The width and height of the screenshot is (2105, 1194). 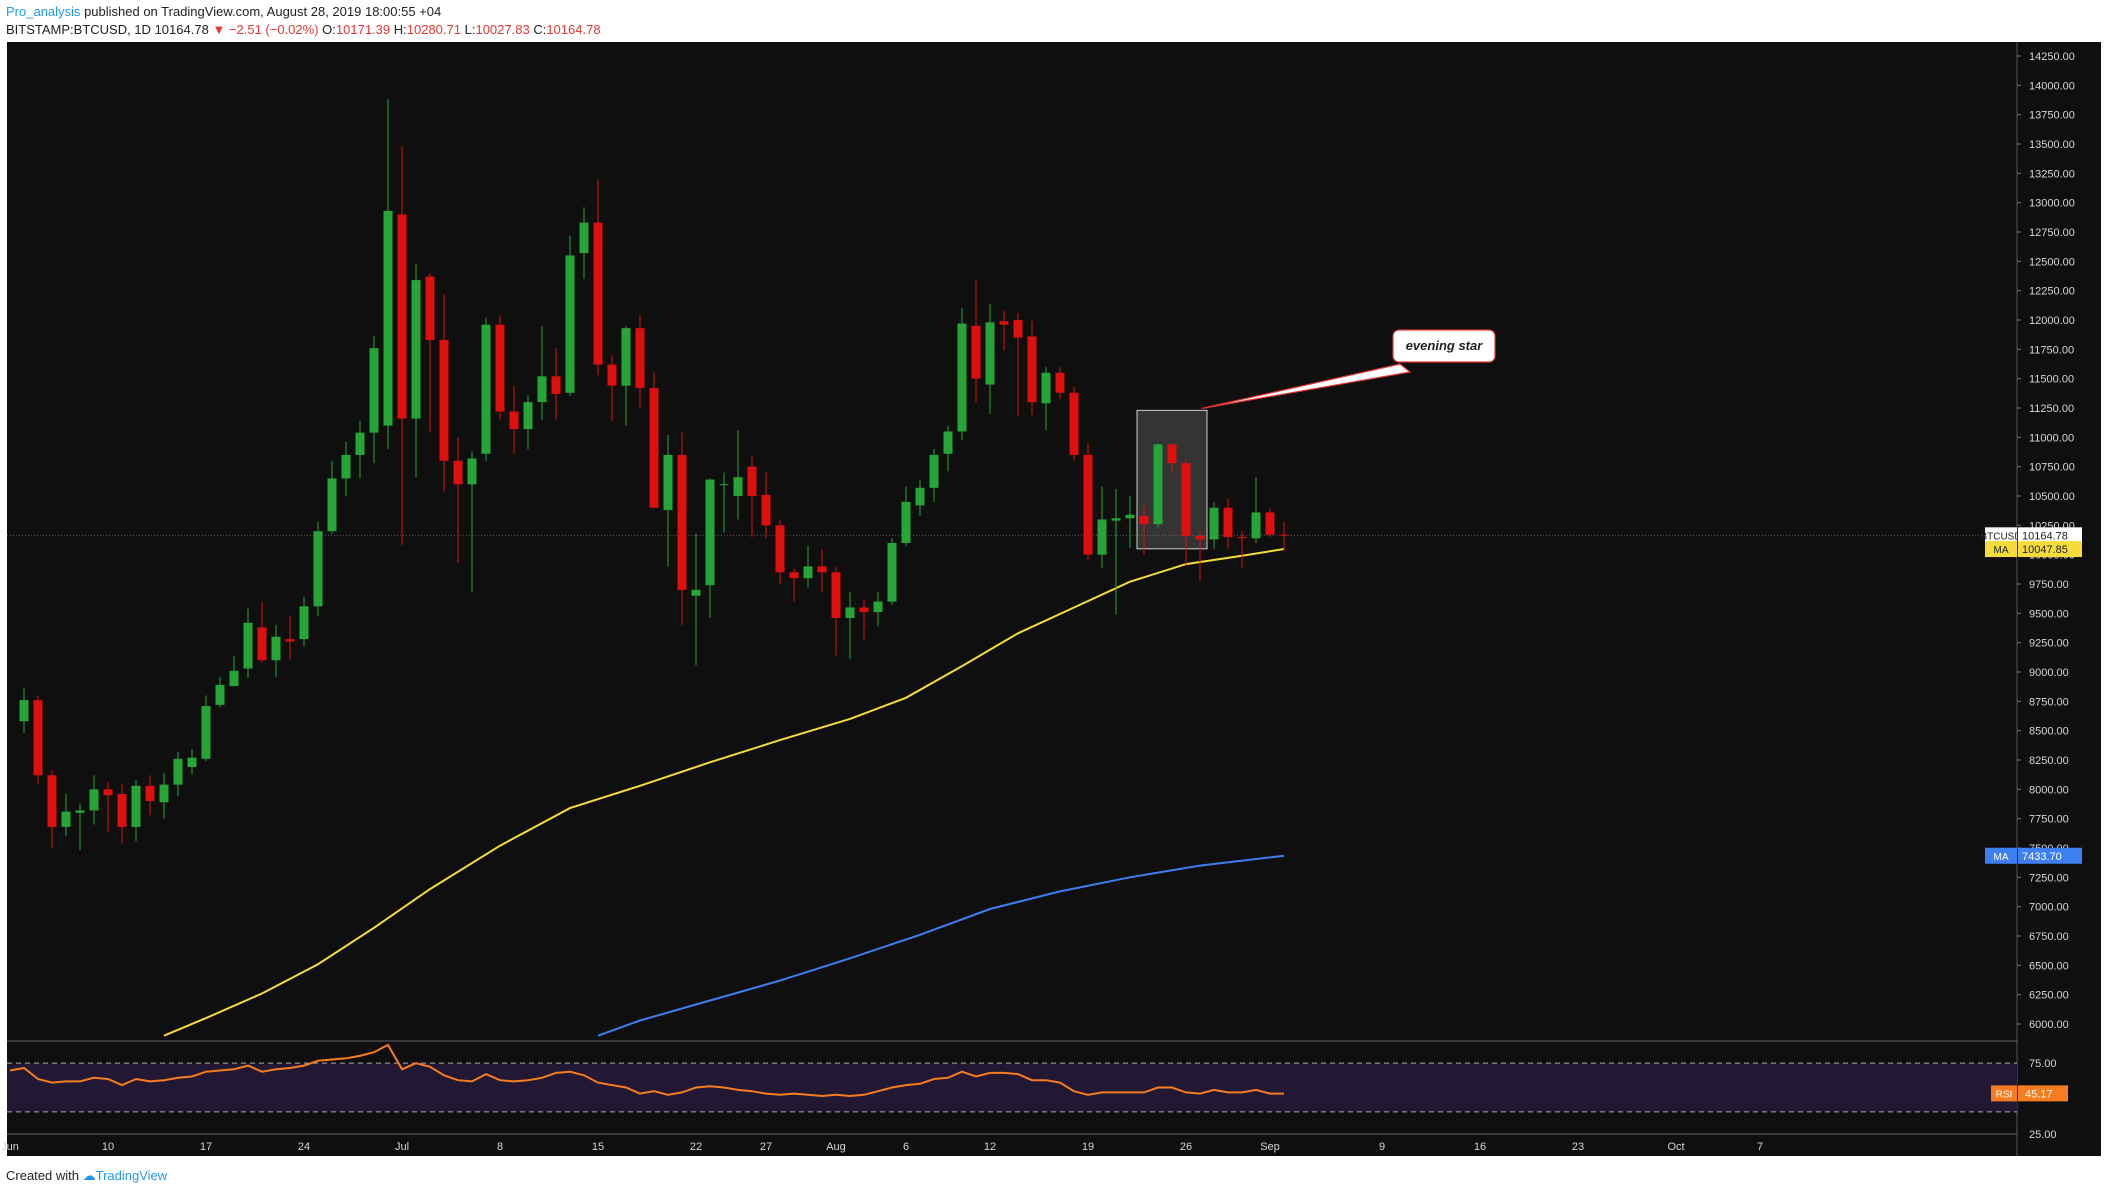 What do you see at coordinates (1444, 346) in the screenshot?
I see `callout-box` at bounding box center [1444, 346].